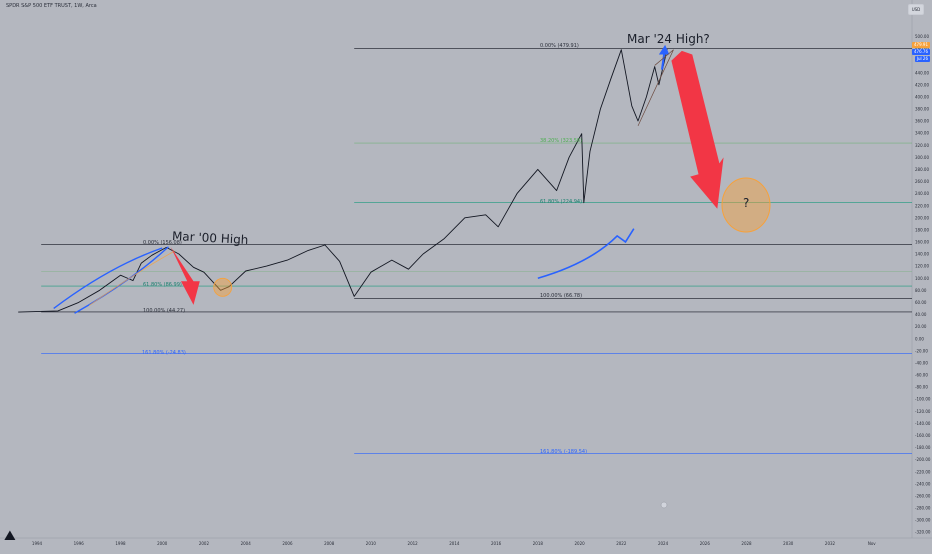 The image size is (932, 554). I want to click on y-tick-label: 200.00, so click(922, 217).